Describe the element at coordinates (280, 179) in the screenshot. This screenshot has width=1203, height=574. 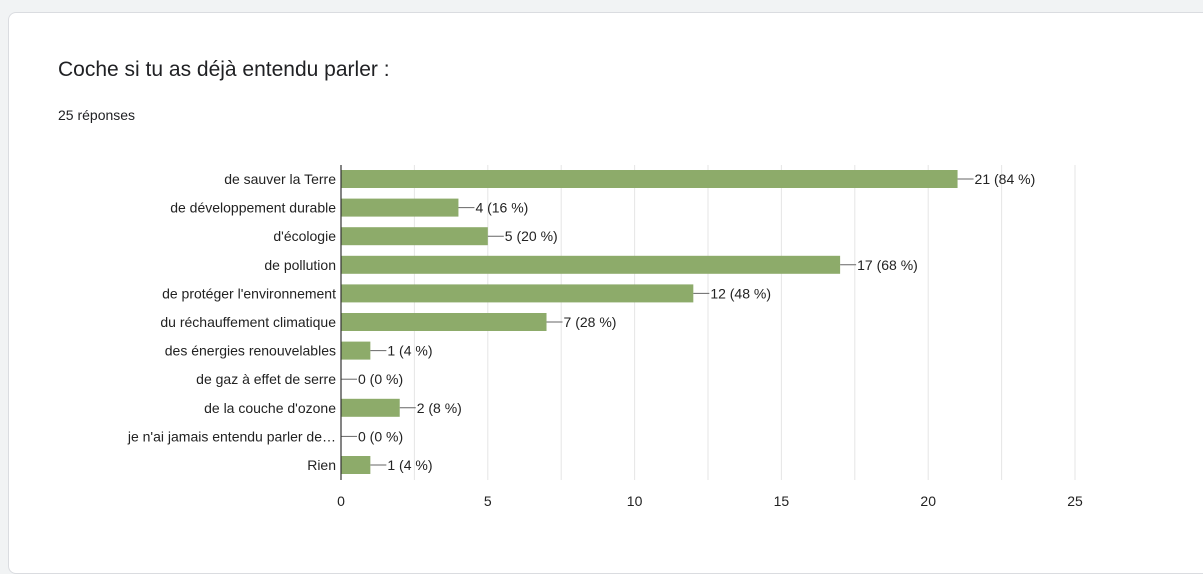
I see `category-label: de sauver la Terre` at that location.